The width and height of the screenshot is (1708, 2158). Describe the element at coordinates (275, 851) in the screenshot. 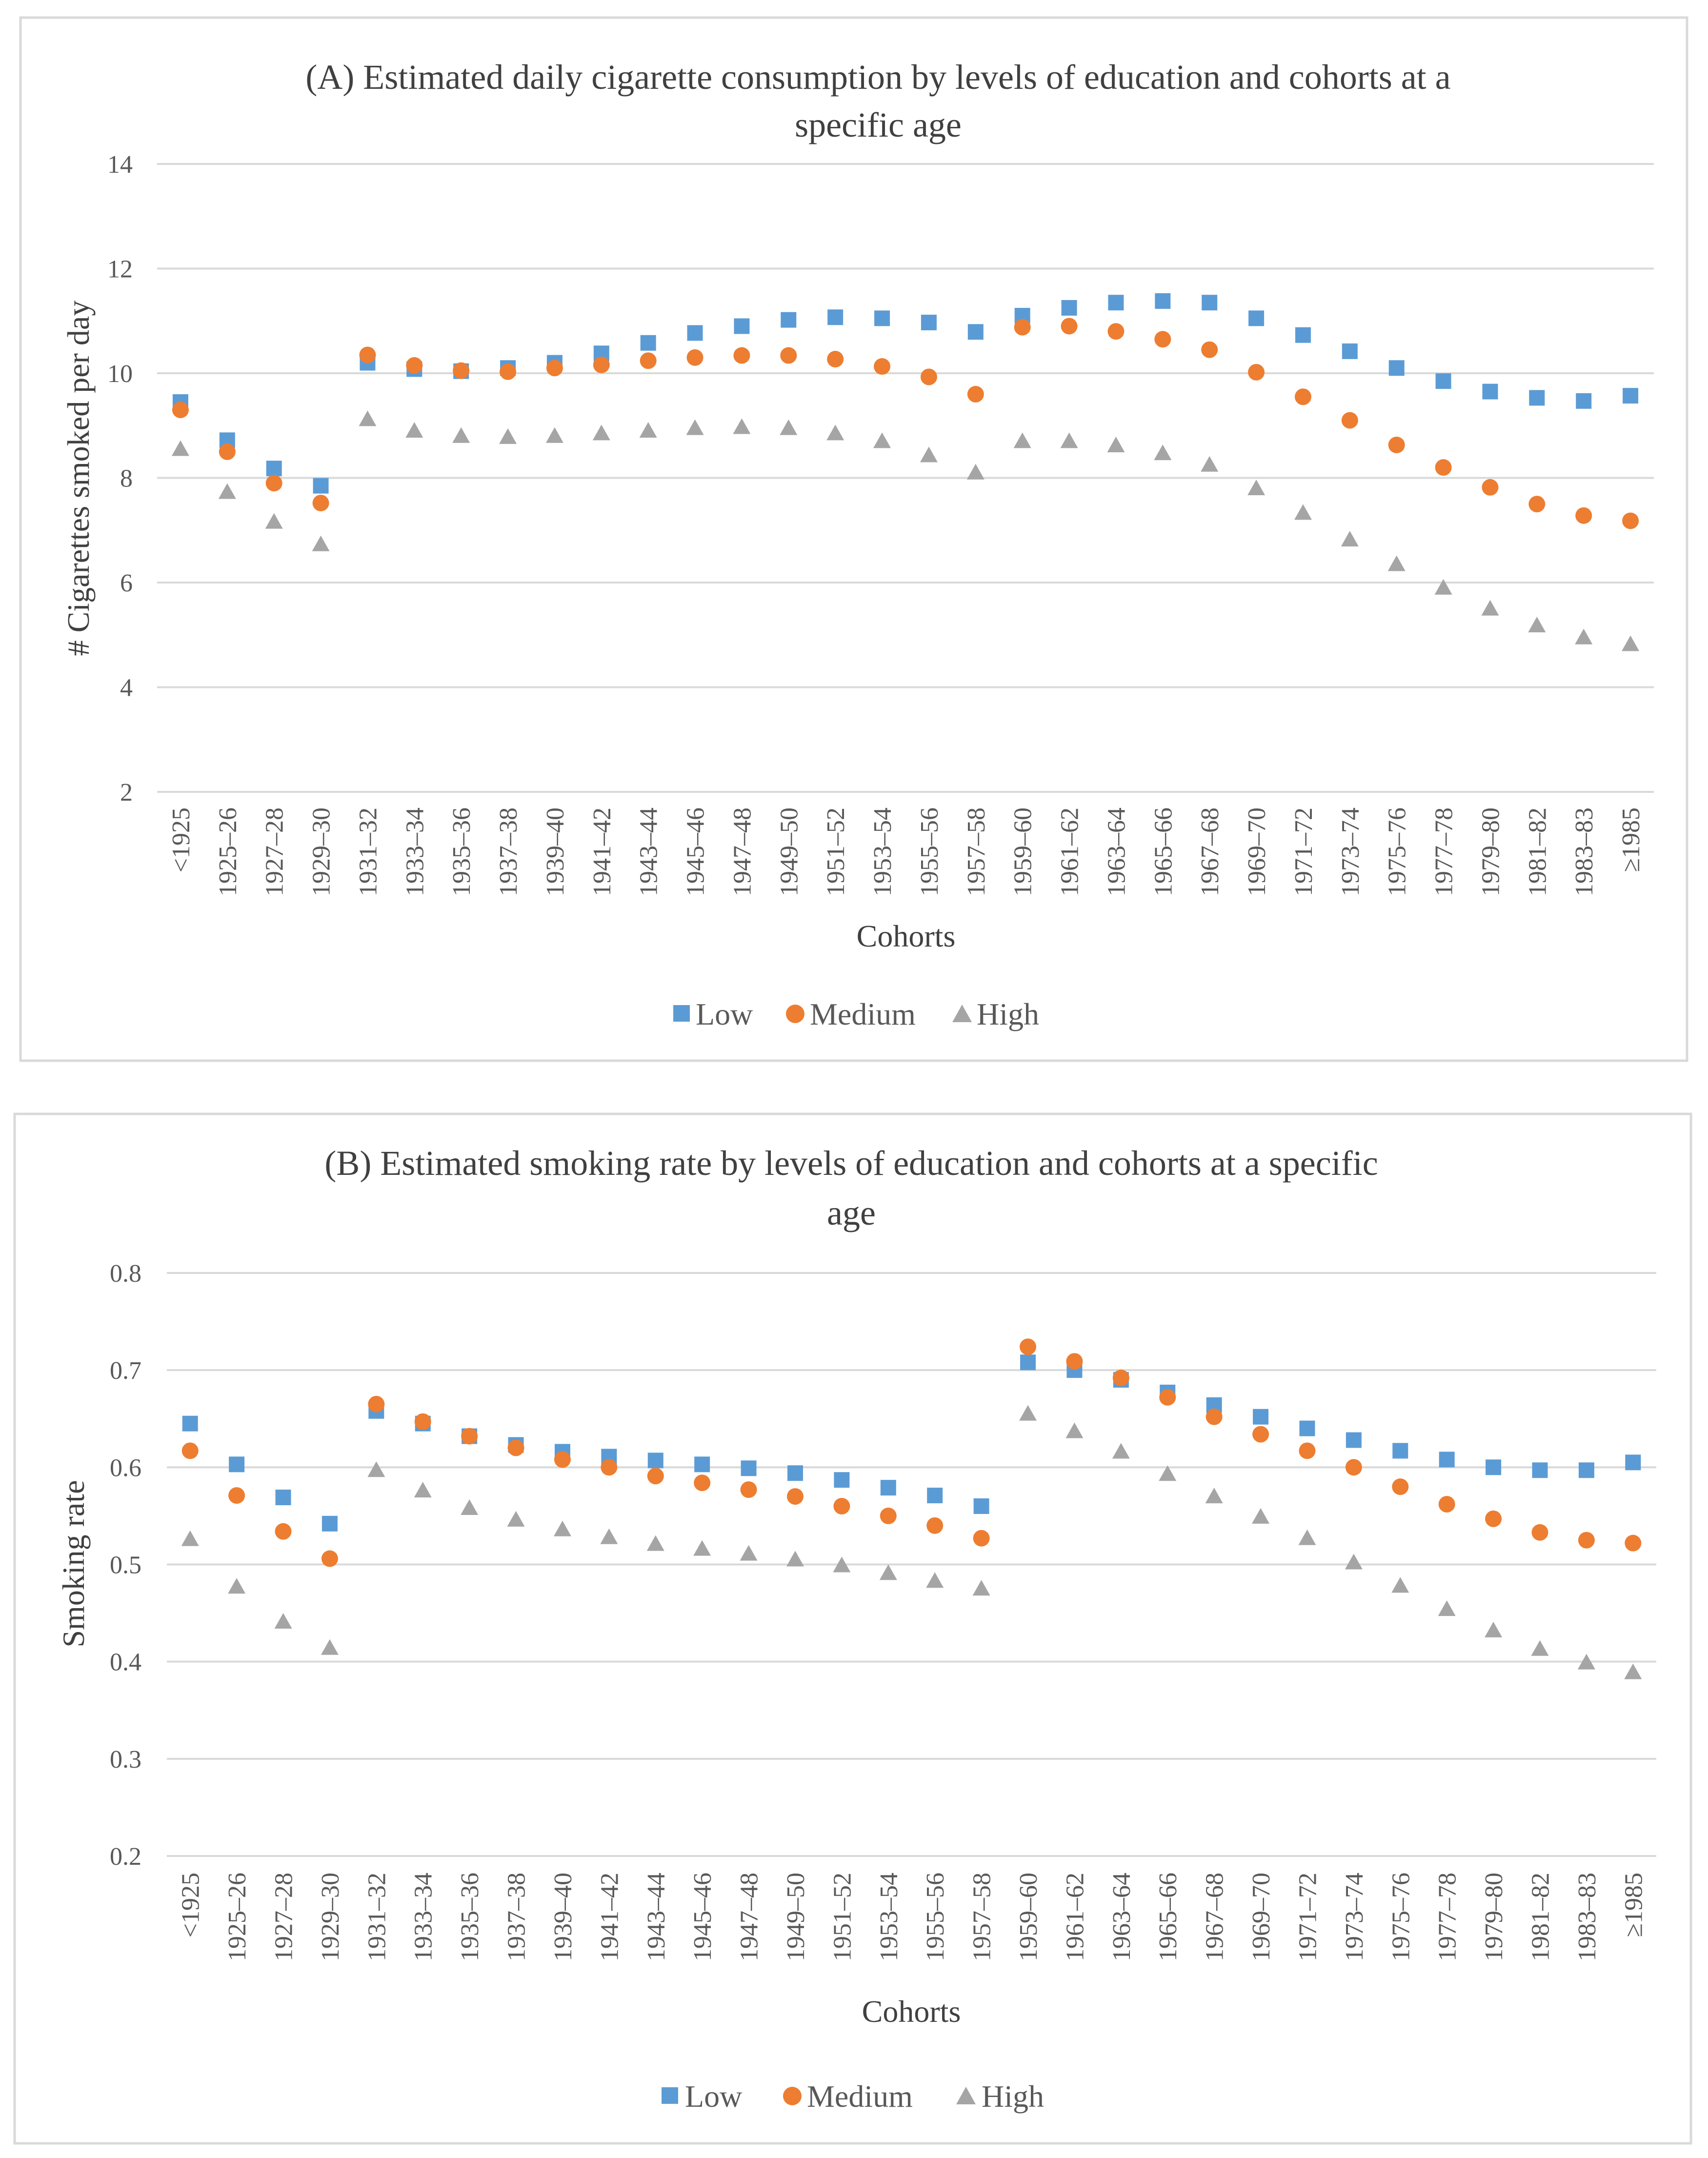

I see `chart-a-x-tick-label: 1927–28` at that location.